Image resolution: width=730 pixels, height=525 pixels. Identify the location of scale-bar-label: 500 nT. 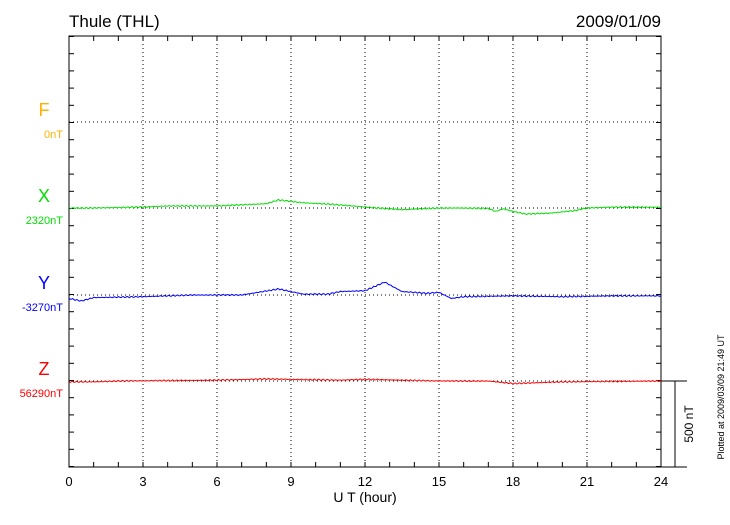
(689, 424).